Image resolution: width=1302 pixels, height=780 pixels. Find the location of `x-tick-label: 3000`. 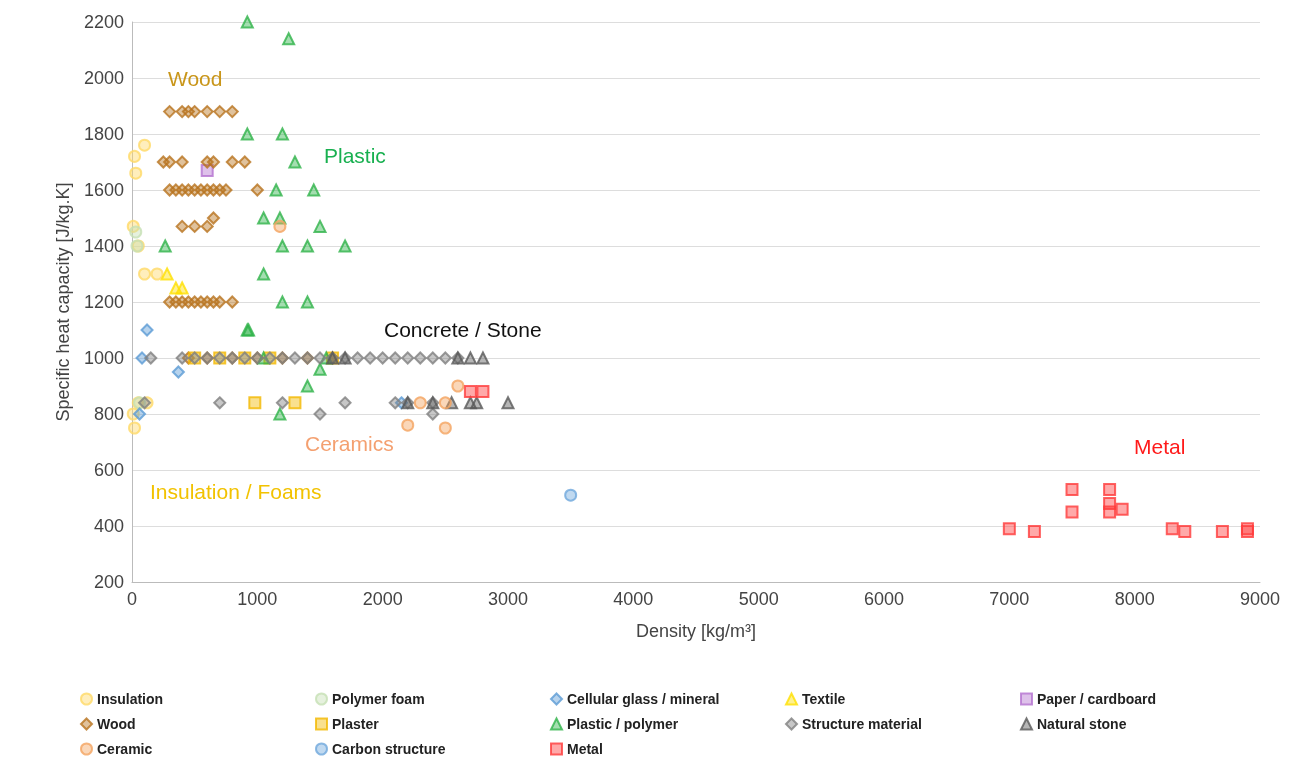

x-tick-label: 3000 is located at coordinates (508, 599).